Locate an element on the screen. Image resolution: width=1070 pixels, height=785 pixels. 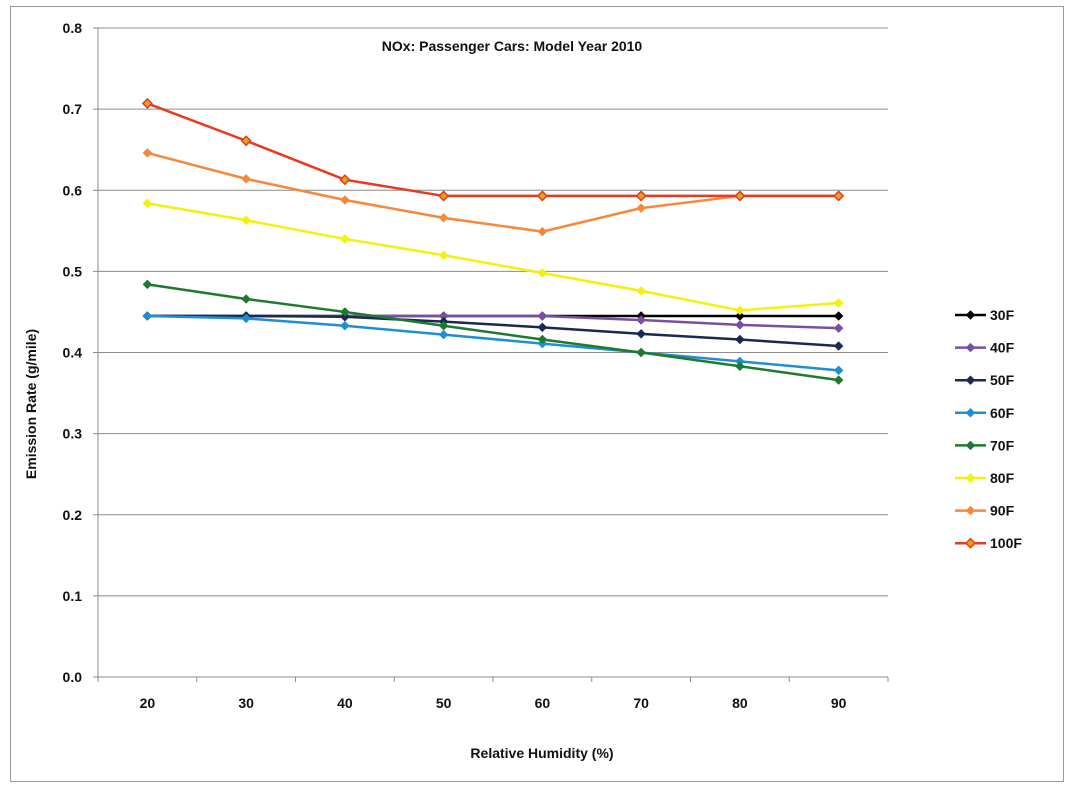
chart-title: NOx: Passenger Cars: Model Year 2010 is located at coordinates (512, 46).